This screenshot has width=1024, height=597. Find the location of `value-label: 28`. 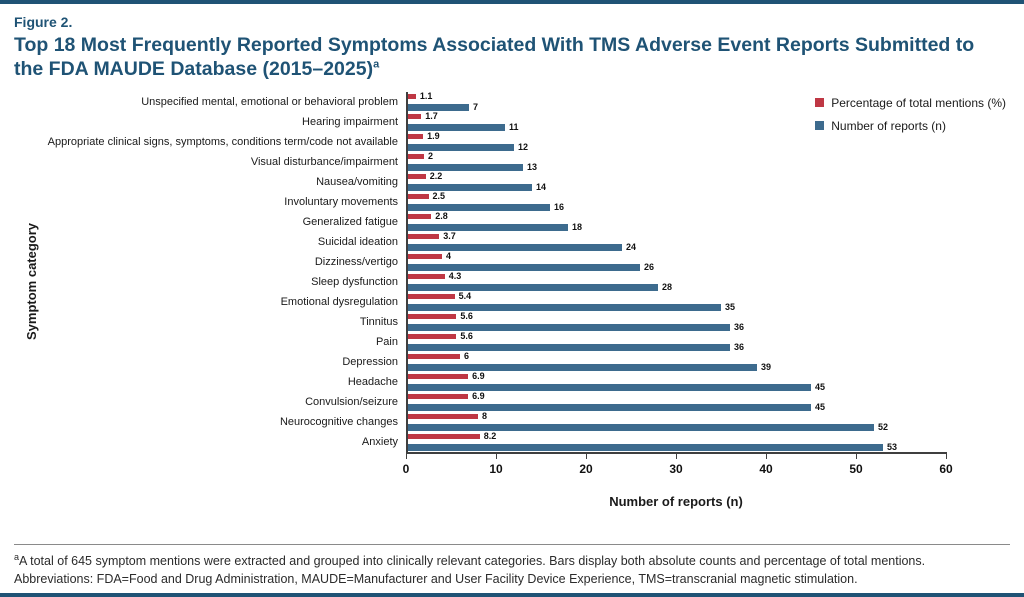

value-label: 28 is located at coordinates (667, 286).